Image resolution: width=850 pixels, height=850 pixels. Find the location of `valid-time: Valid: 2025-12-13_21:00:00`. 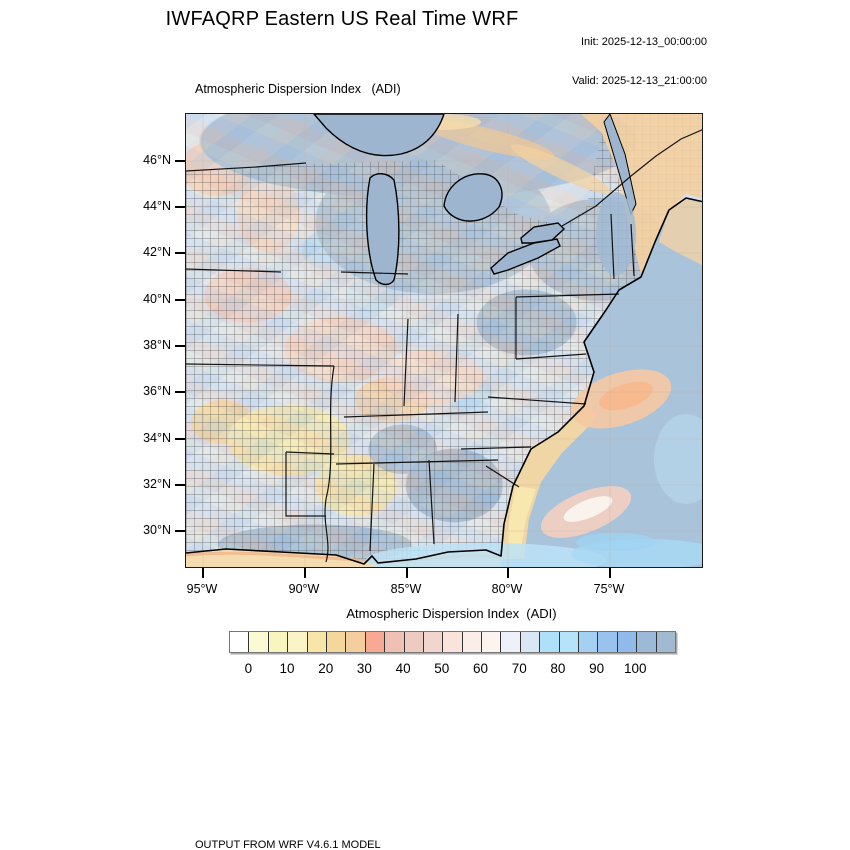

valid-time: Valid: 2025-12-13_21:00:00 is located at coordinates (639, 81).